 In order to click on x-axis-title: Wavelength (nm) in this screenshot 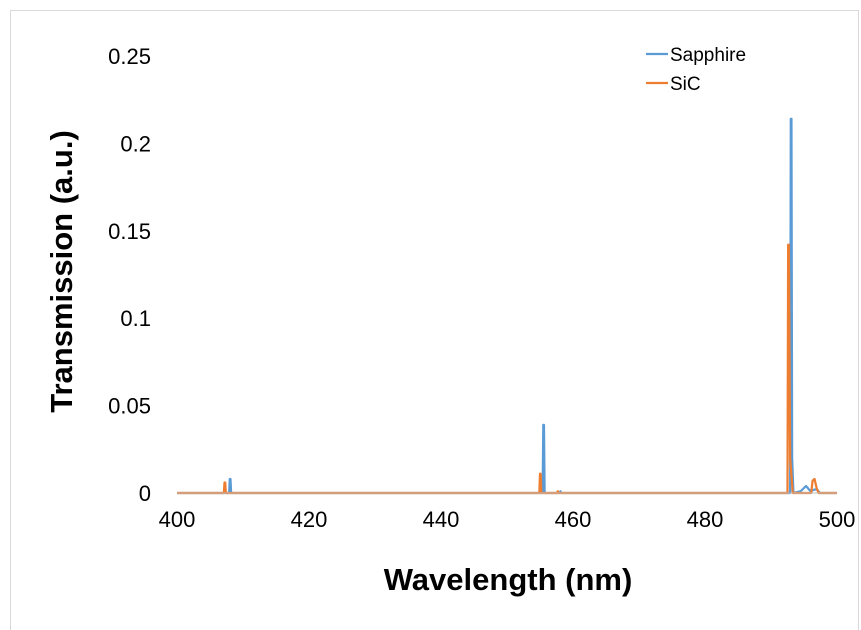, I will do `click(508, 579)`.